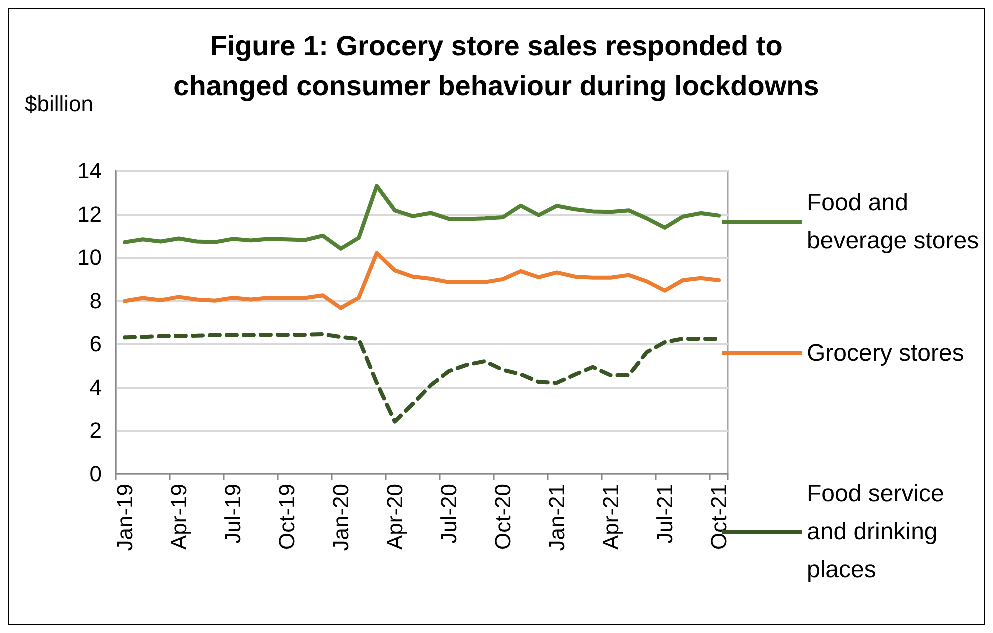 This screenshot has width=993, height=633. I want to click on y-tick-label: 4, so click(96, 387).